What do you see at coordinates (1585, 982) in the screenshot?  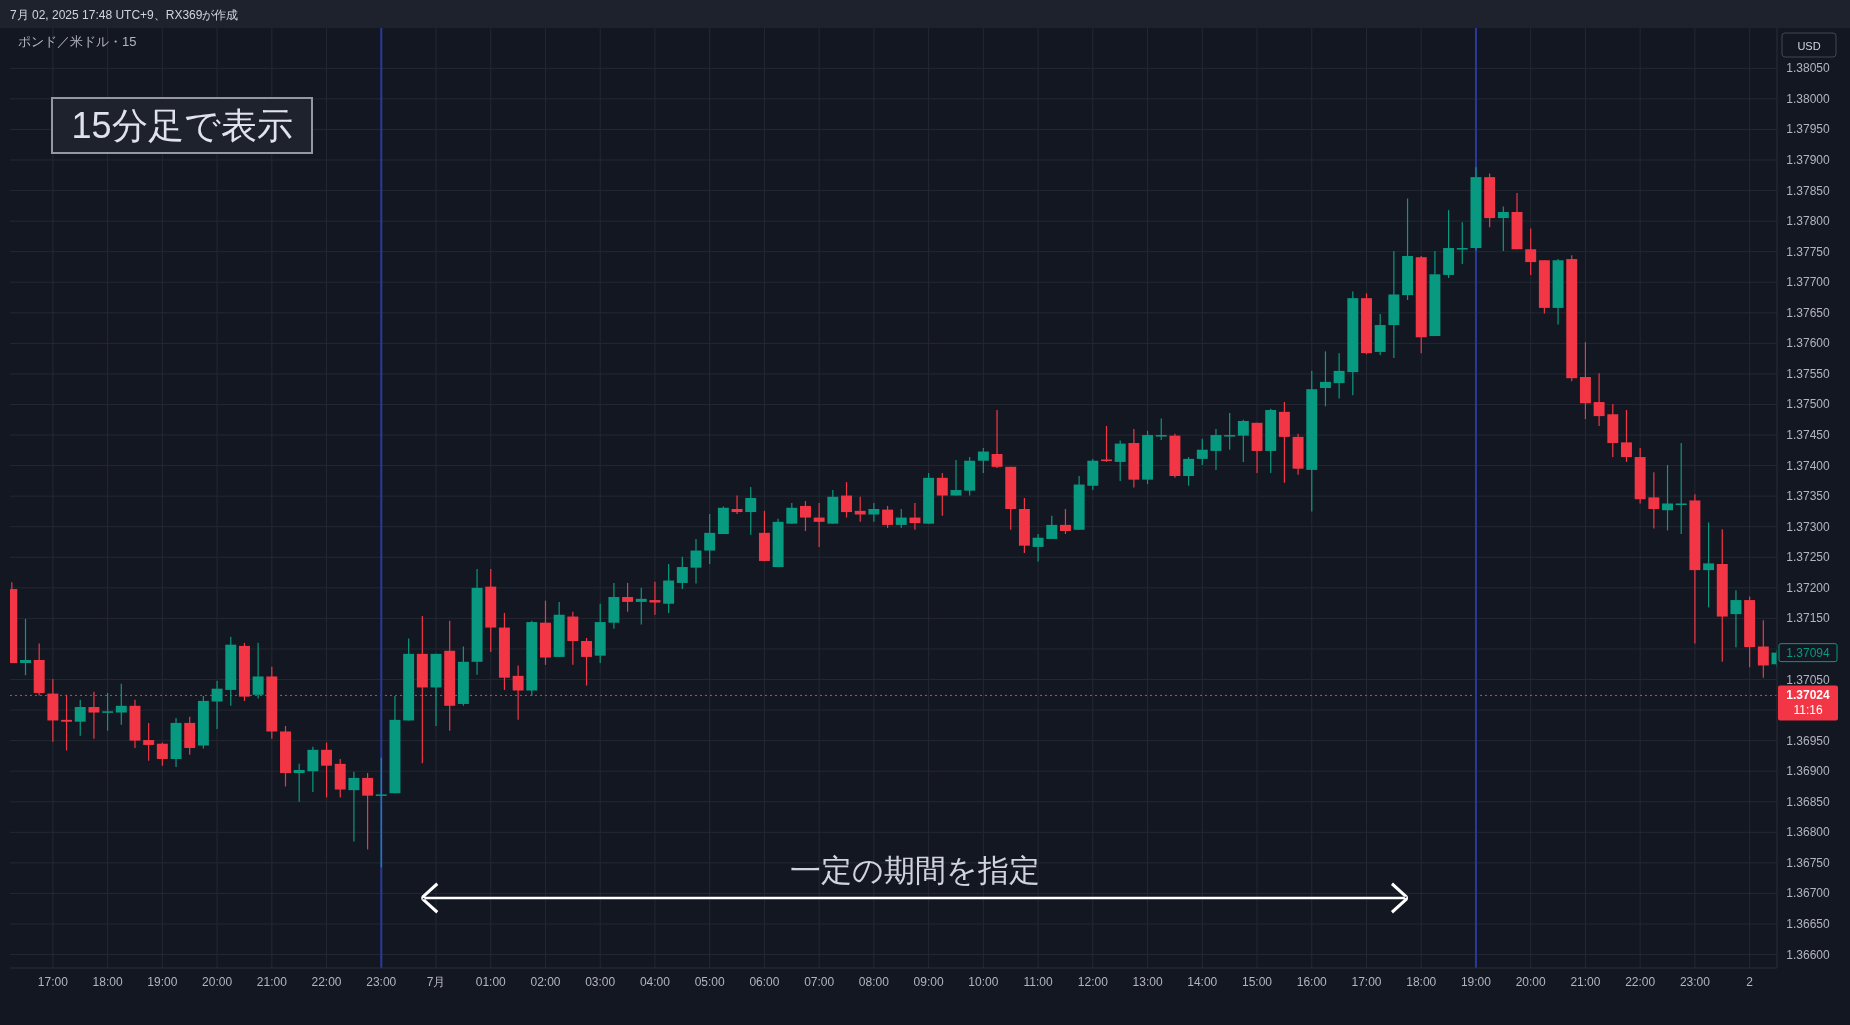 I see `x-tick-label: 21:00` at bounding box center [1585, 982].